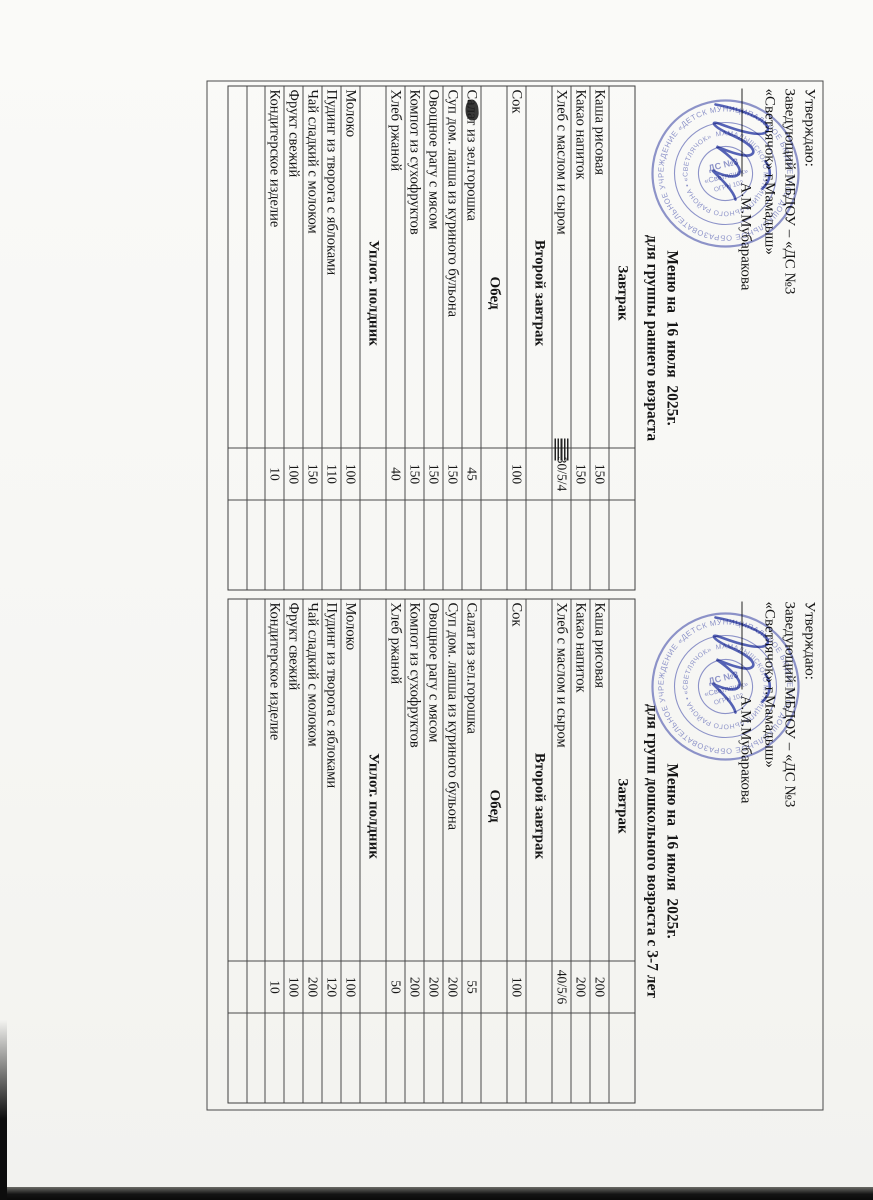 The image size is (873, 1200). What do you see at coordinates (580, 267) in the screenshot?
I see `dish-name-cell: Какао напиток` at bounding box center [580, 267].